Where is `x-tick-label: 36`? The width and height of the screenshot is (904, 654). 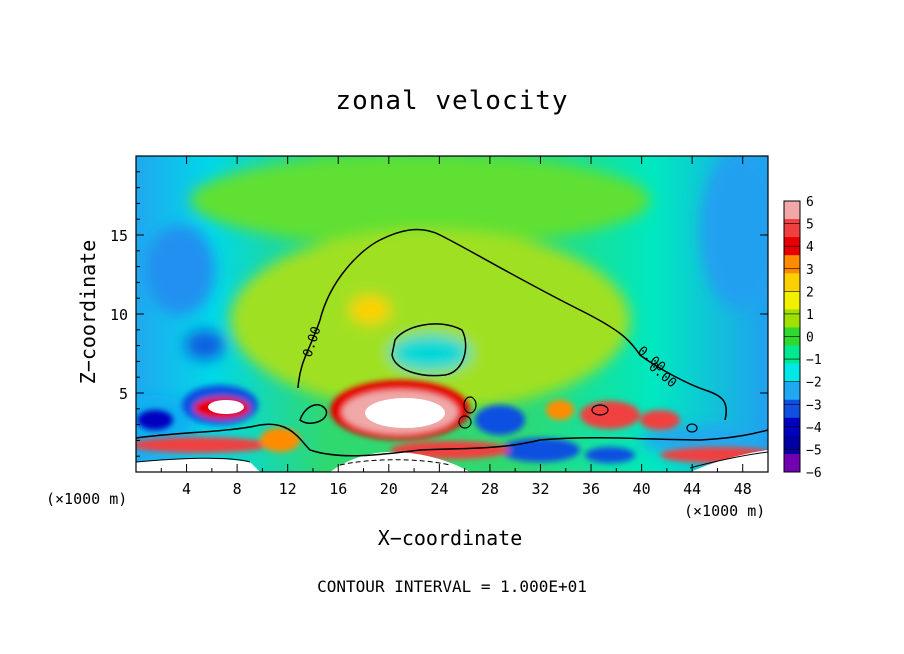
x-tick-label: 36 is located at coordinates (591, 489).